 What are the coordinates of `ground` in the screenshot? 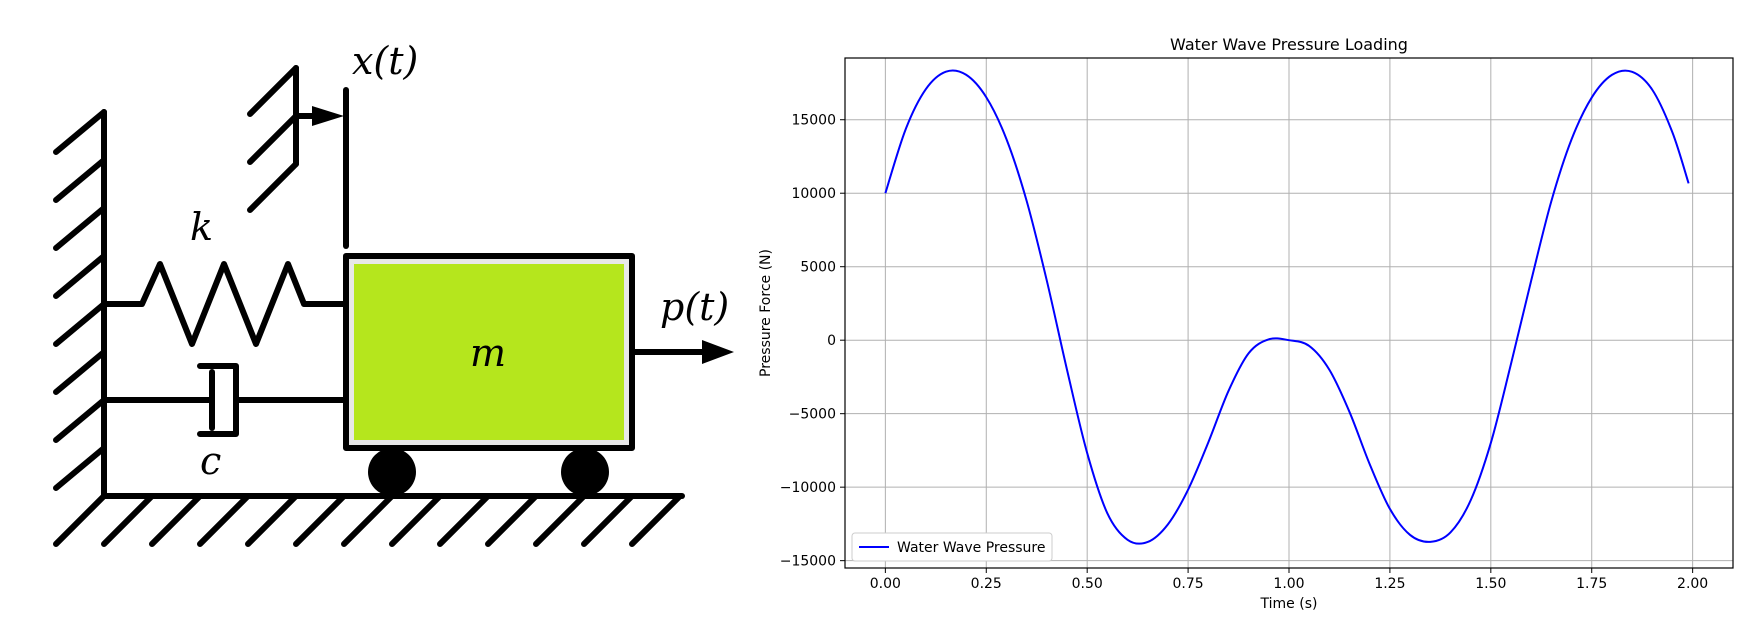 It's located at (369, 520).